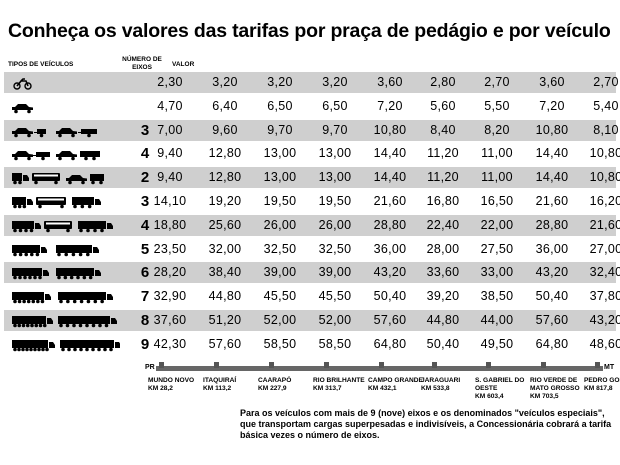 The width and height of the screenshot is (620, 465). What do you see at coordinates (335, 296) in the screenshot?
I see `tariff-value-cell: 45,50` at bounding box center [335, 296].